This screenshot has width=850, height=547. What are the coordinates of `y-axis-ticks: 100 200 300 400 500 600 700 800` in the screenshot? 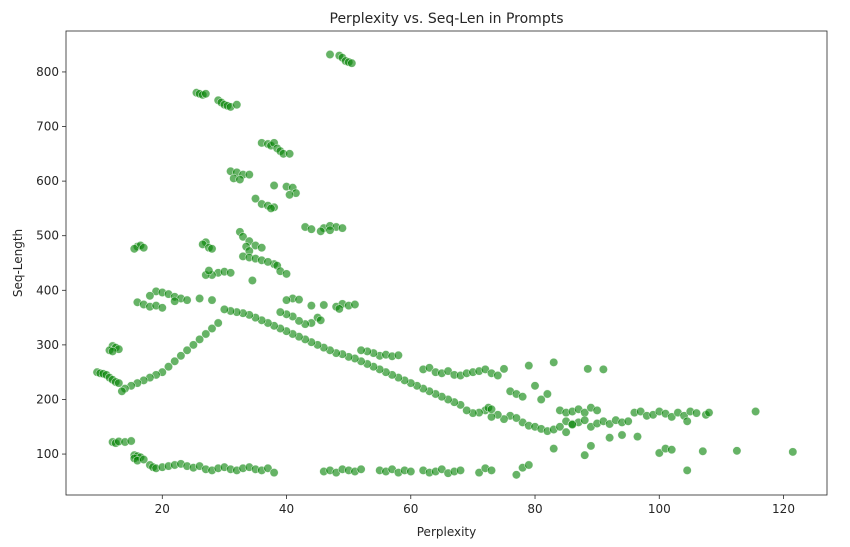 It's located at (51, 263).